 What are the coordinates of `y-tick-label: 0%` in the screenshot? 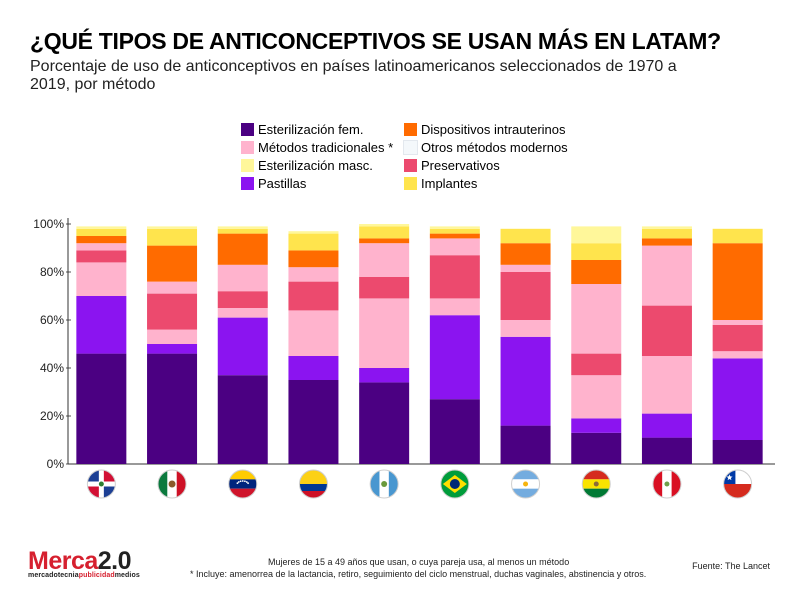 It's located at (56, 464).